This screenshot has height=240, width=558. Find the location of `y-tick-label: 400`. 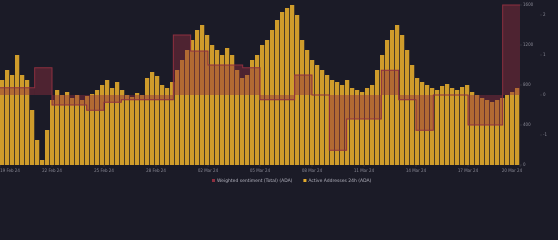

y-tick-label: 400 is located at coordinates (527, 124).